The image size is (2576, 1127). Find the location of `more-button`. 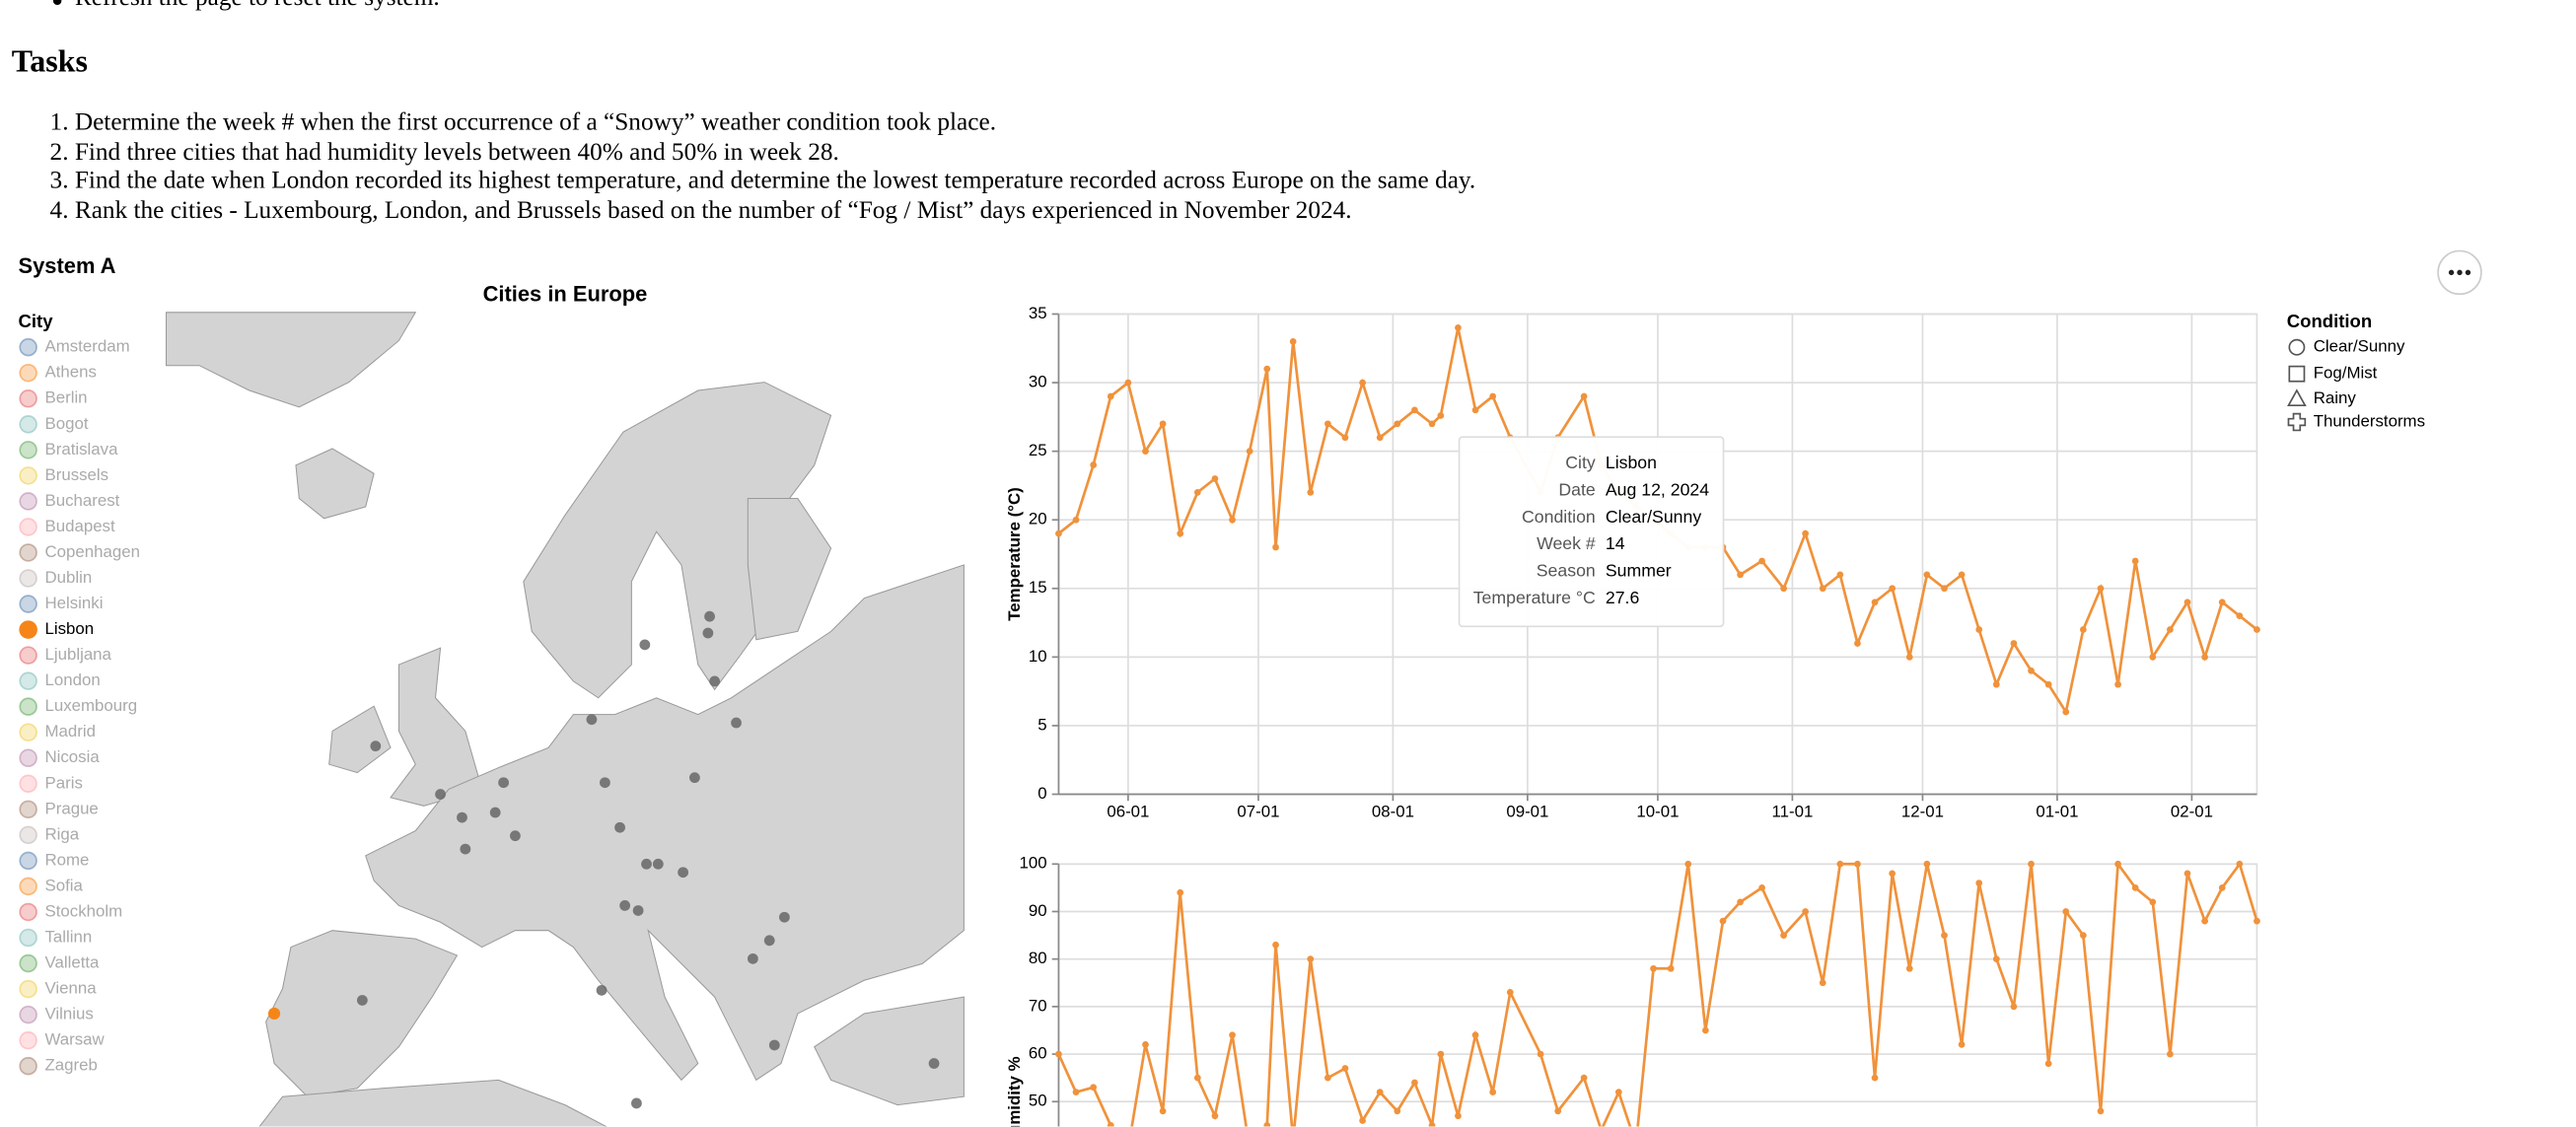

more-button is located at coordinates (2459, 272).